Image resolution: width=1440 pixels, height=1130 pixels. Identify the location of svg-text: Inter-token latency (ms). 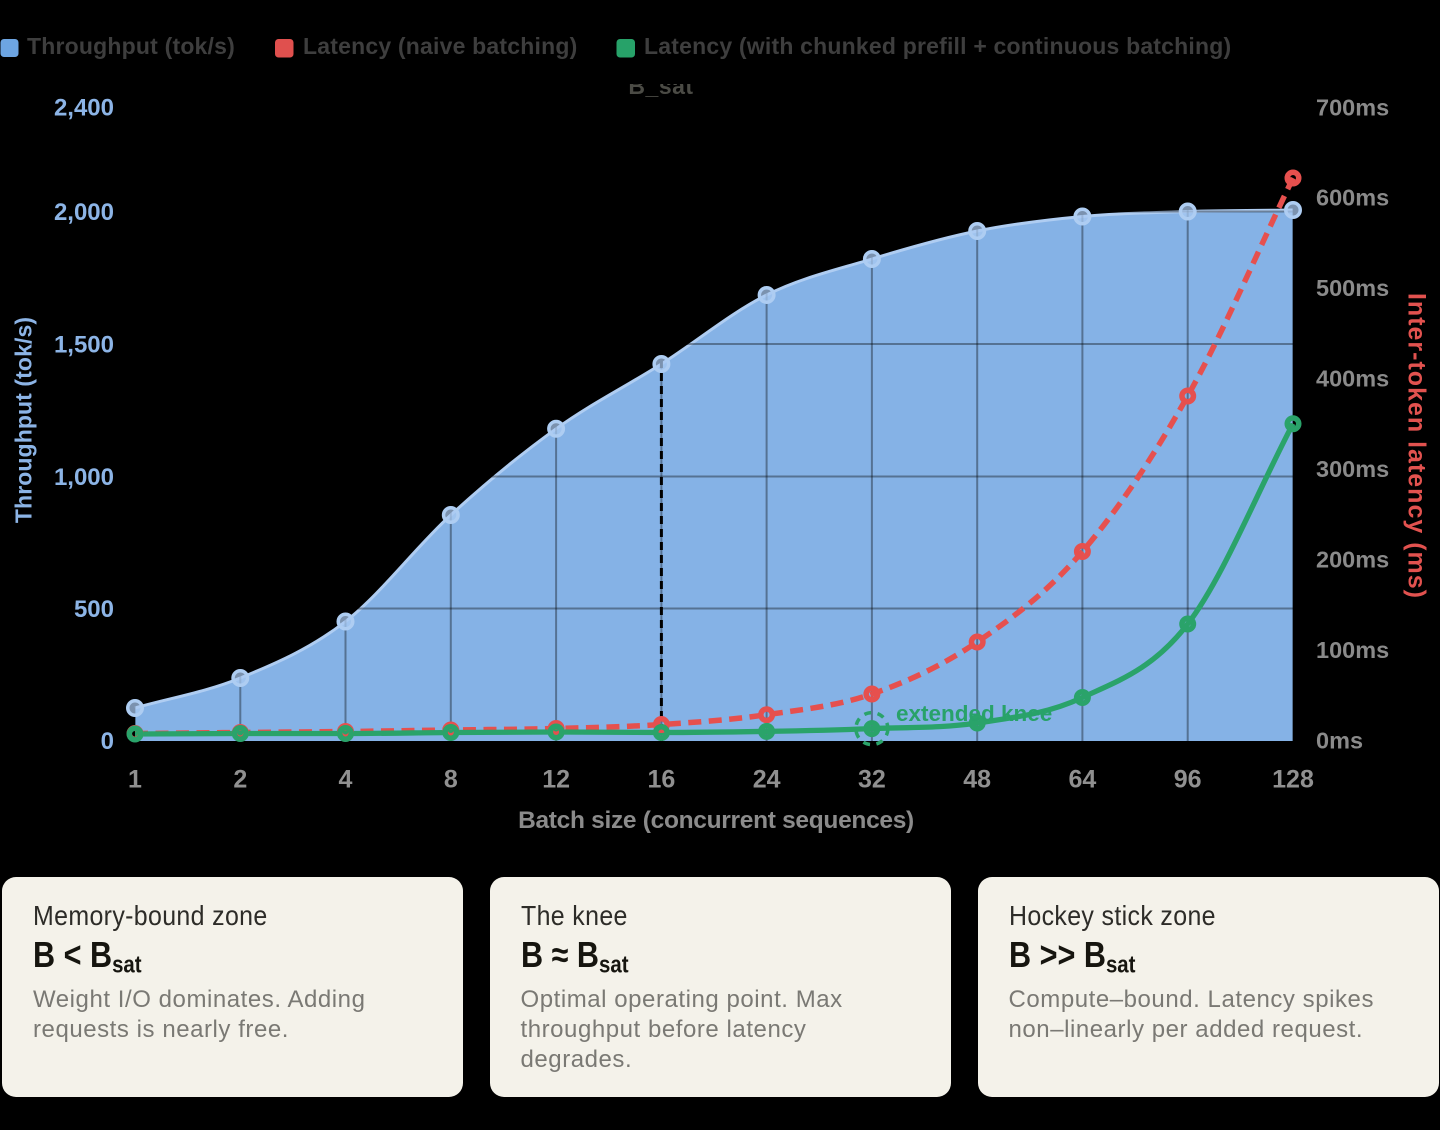
(1417, 446).